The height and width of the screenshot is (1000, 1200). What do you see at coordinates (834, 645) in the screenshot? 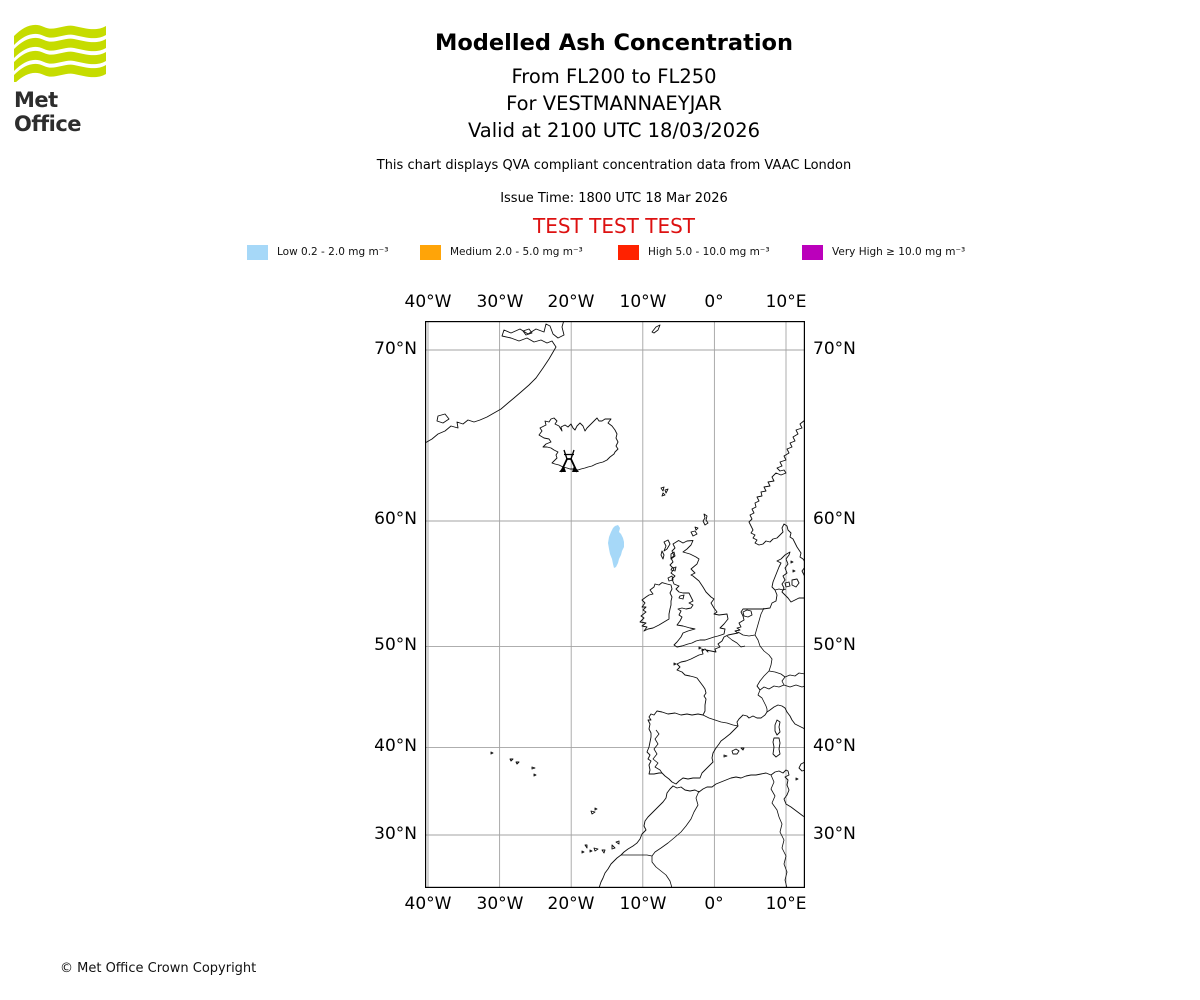
I see `y-tick-right-50n: 50°N` at bounding box center [834, 645].